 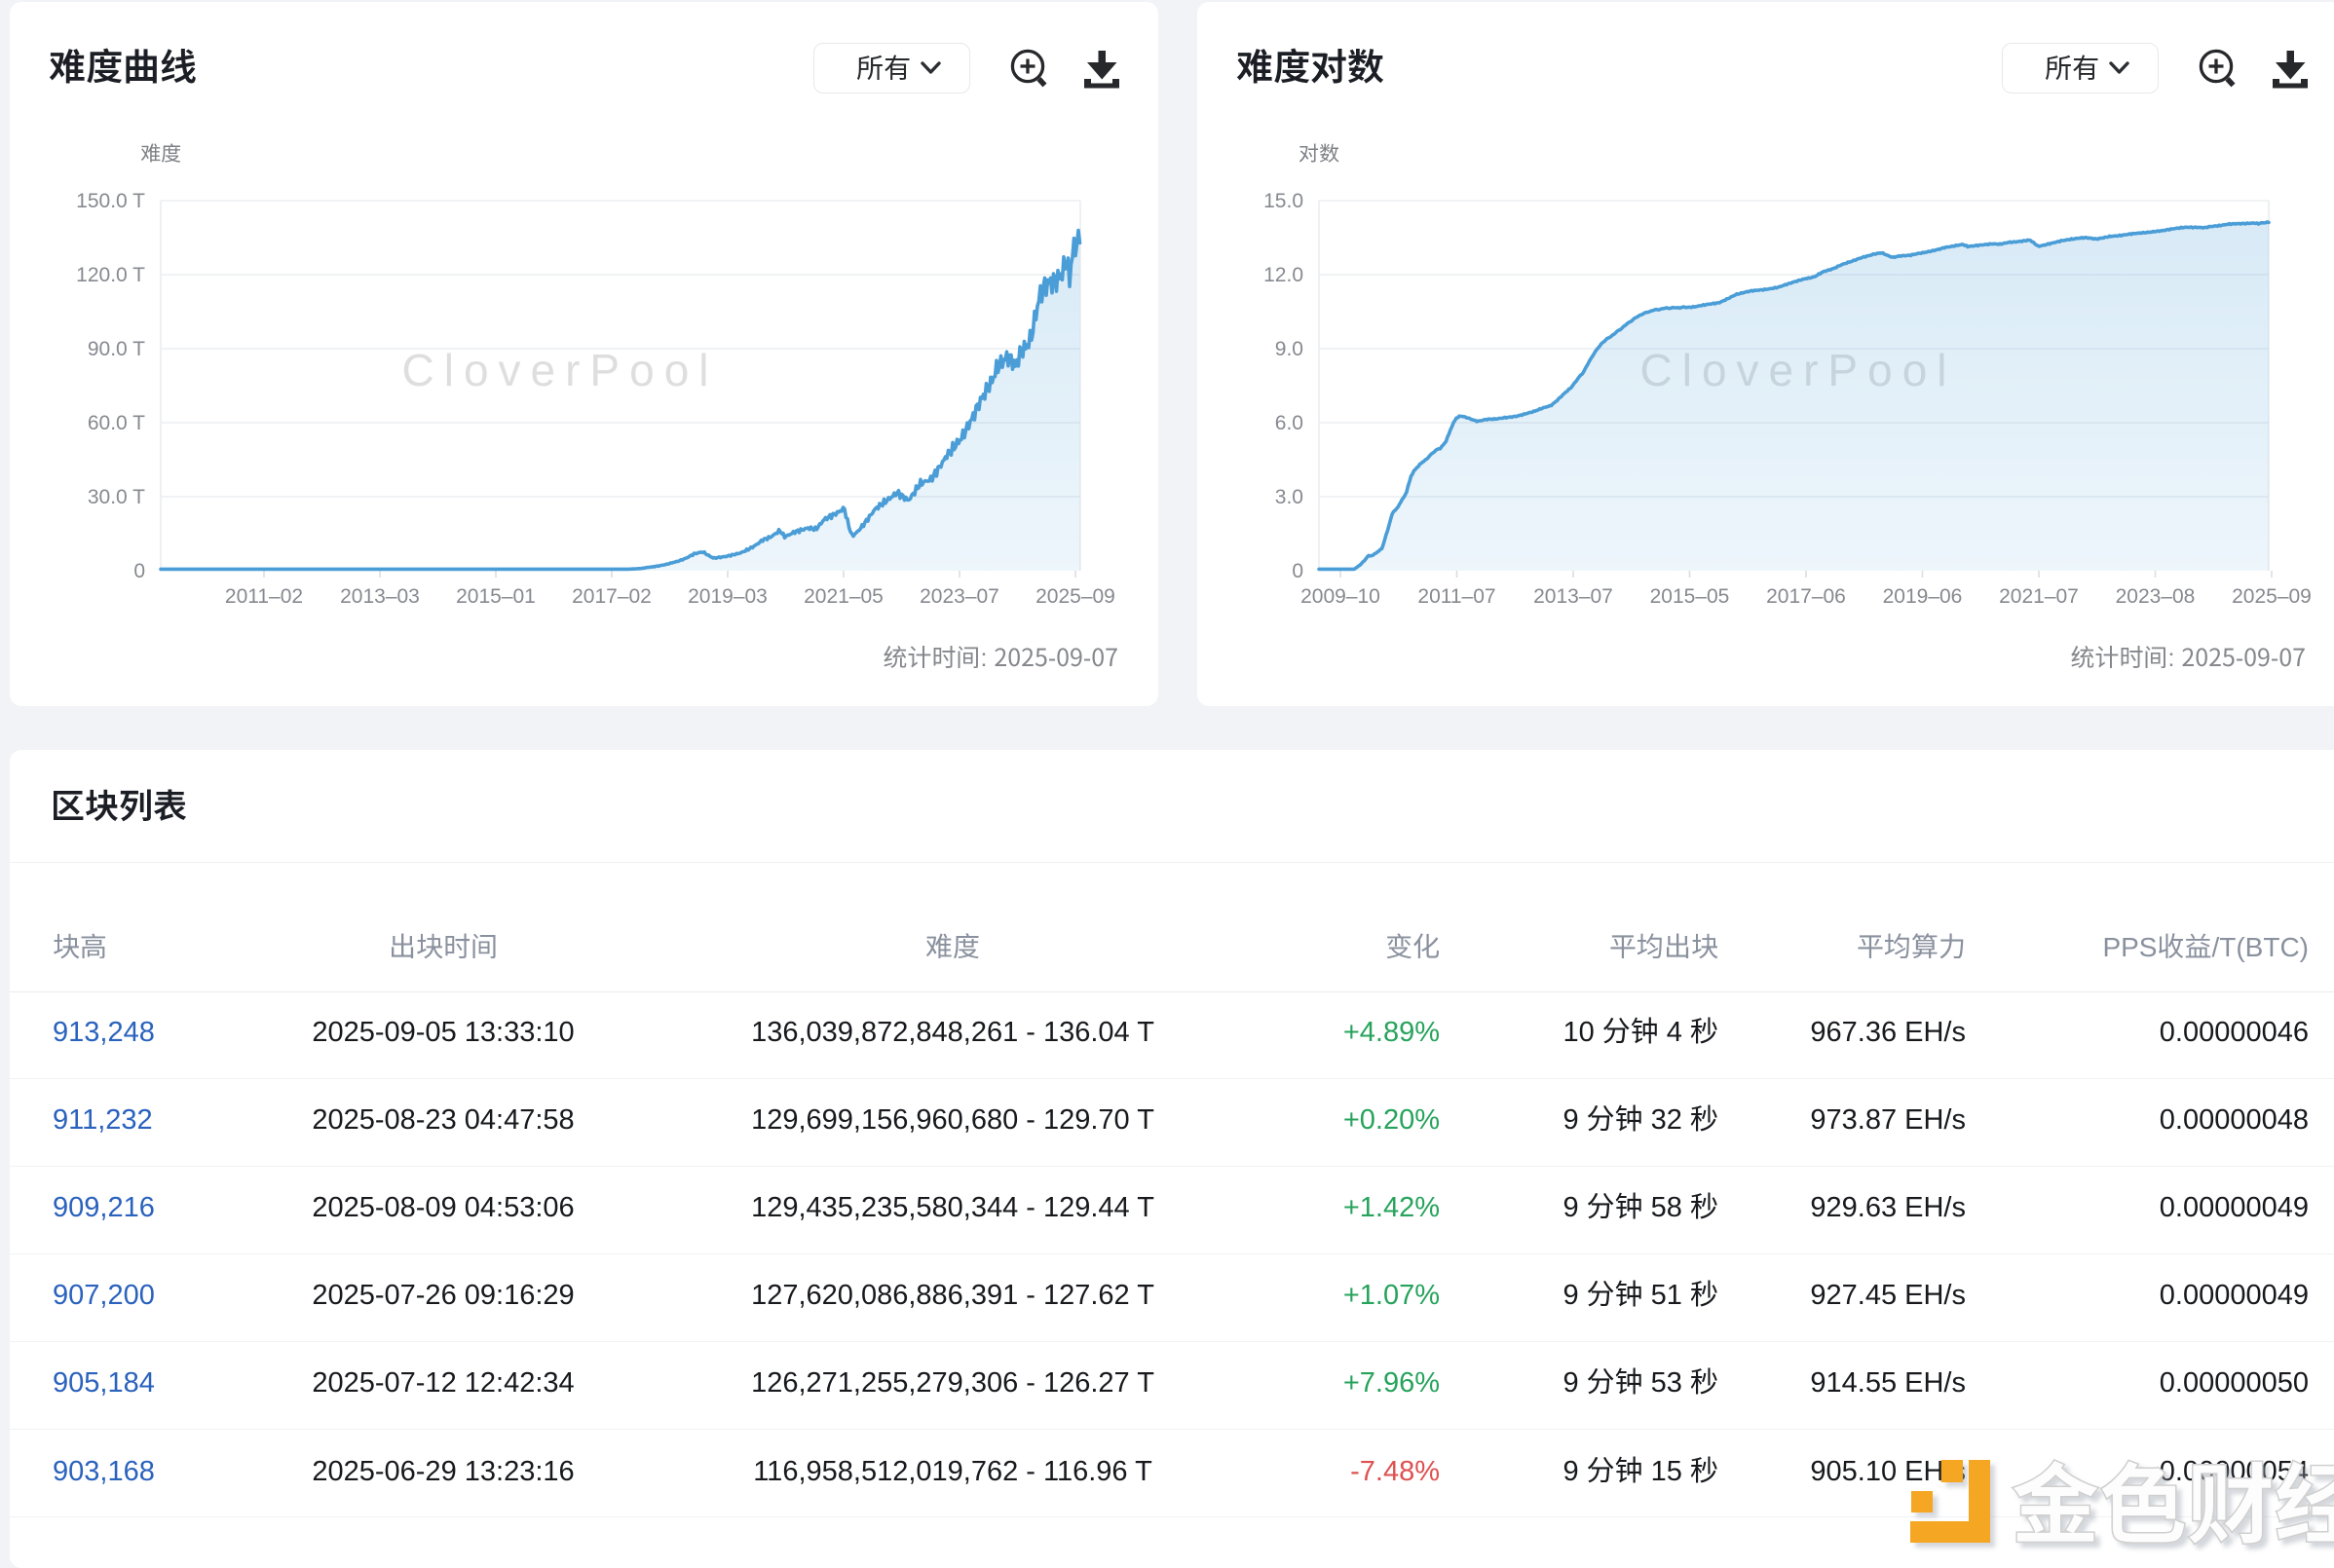 I want to click on svg-text: 2023–07, so click(x=959, y=596).